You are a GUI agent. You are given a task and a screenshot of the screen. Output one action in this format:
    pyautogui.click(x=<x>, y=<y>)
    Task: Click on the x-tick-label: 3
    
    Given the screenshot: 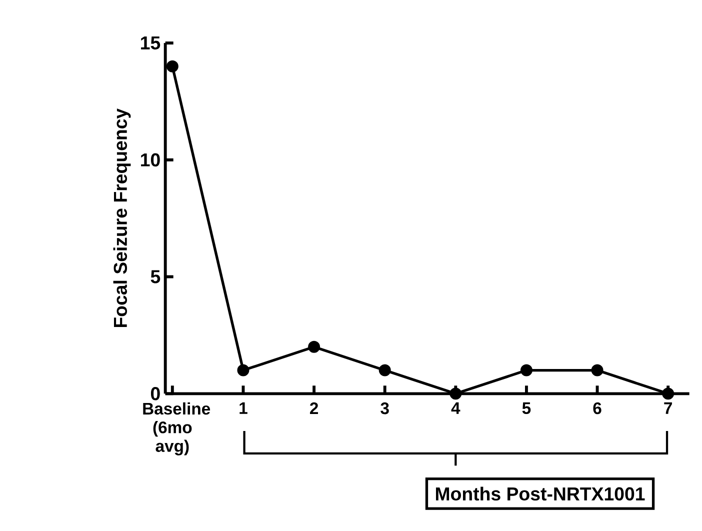 What is the action you would take?
    pyautogui.click(x=384, y=408)
    